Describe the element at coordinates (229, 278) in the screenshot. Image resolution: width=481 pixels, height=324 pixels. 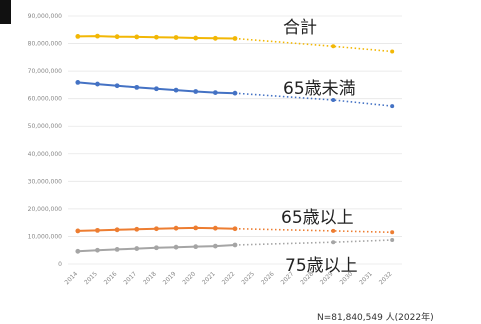
I see `x-tick-label: 2022` at that location.